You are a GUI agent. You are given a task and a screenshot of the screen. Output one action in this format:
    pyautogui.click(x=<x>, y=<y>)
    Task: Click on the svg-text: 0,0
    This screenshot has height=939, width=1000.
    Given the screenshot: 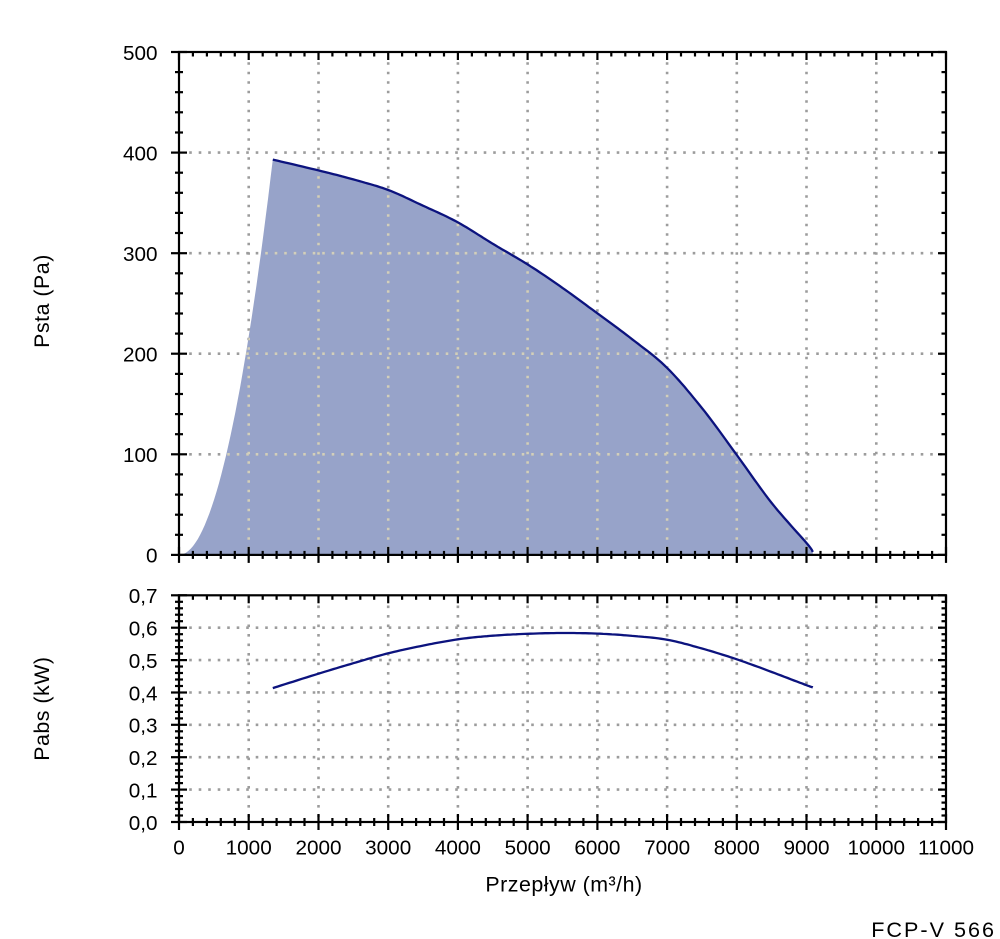 What is the action you would take?
    pyautogui.click(x=143, y=823)
    